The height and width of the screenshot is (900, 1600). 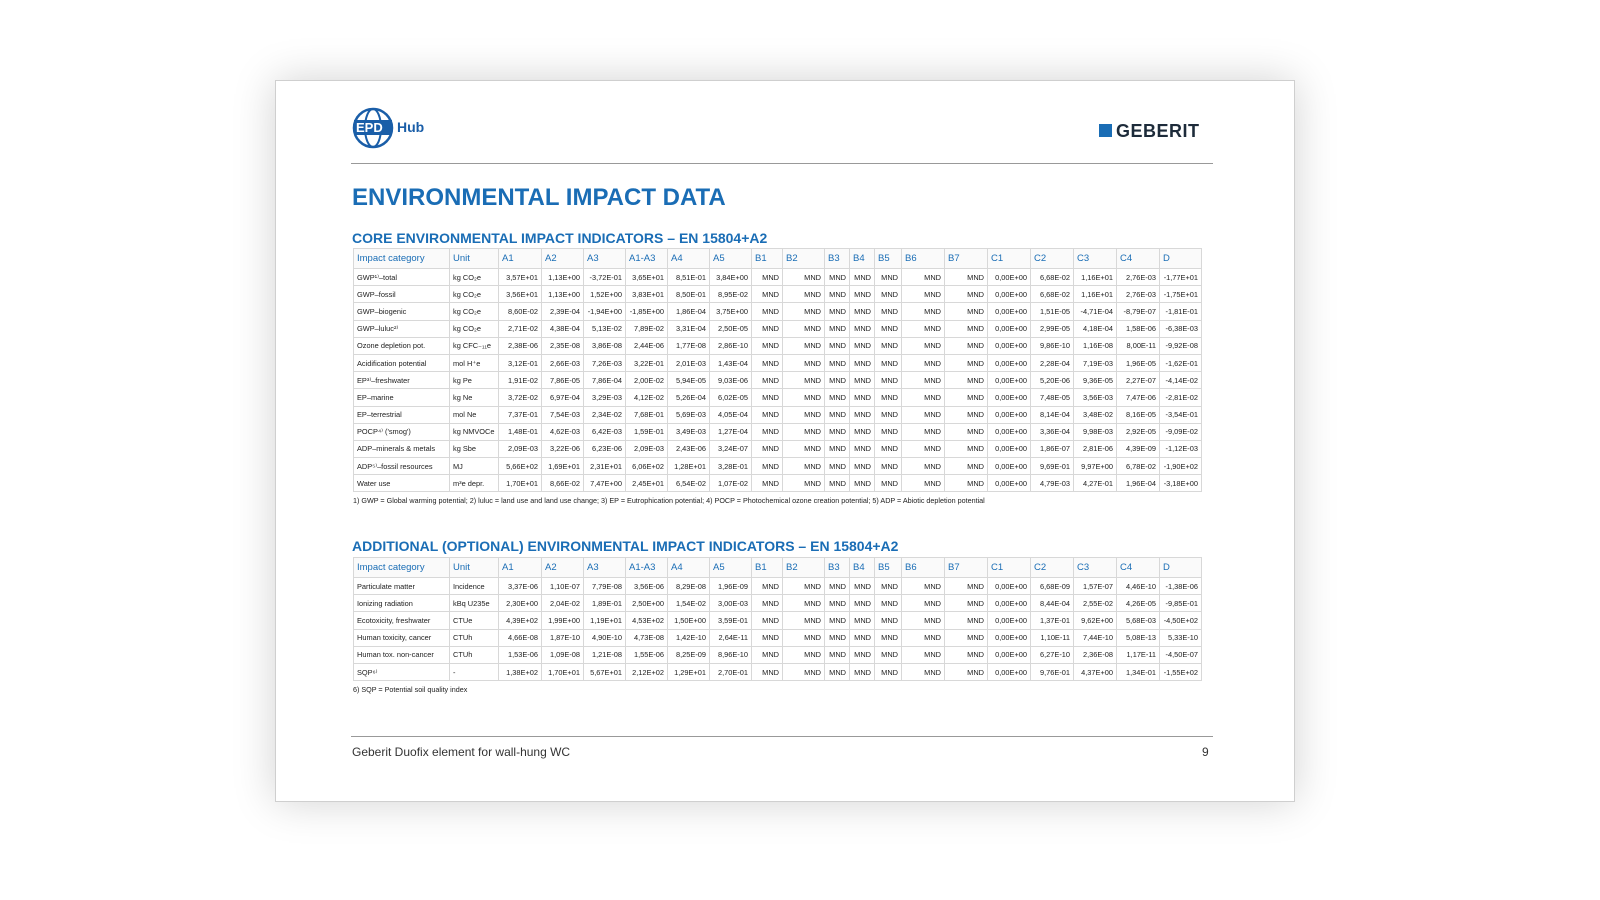 What do you see at coordinates (562, 637) in the screenshot?
I see `cell-value: 1,87E-10` at bounding box center [562, 637].